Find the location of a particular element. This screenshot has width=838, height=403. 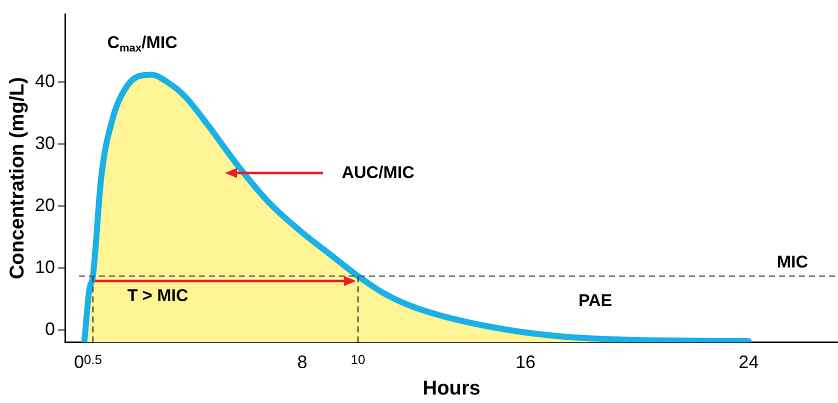

x-tick-label: 16 is located at coordinates (525, 362).